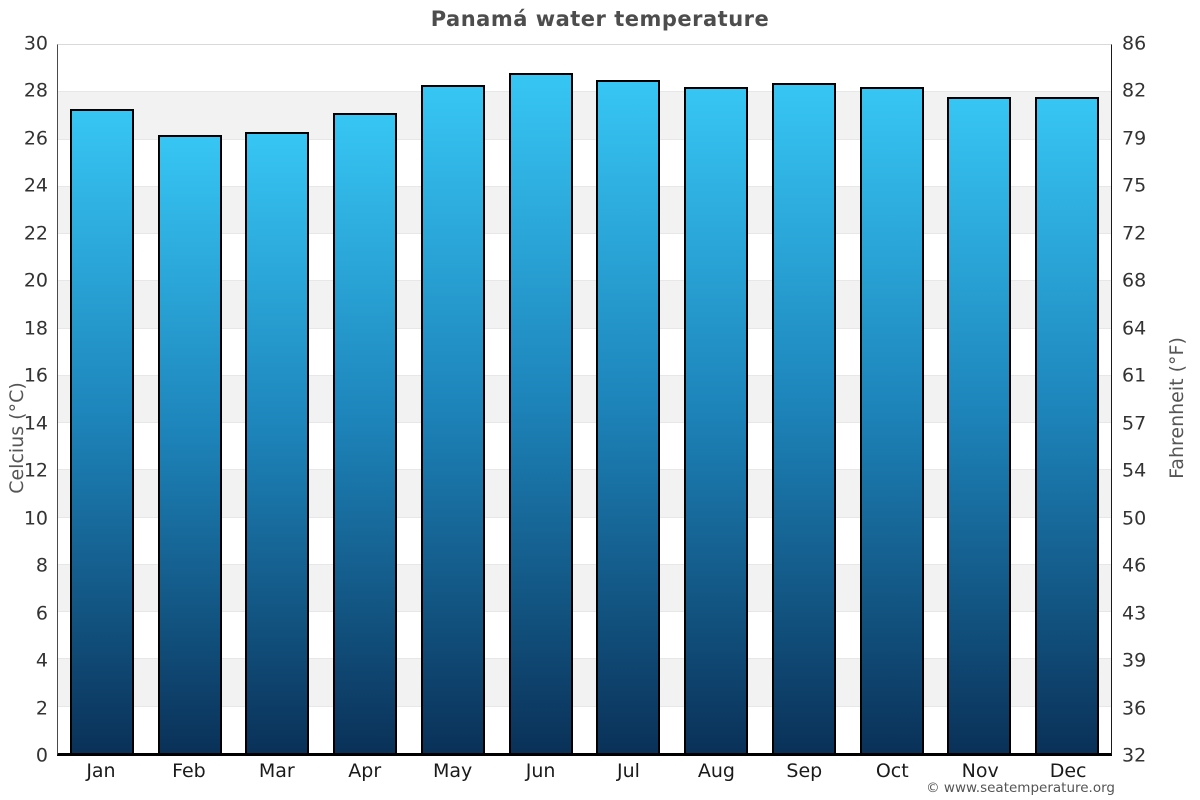 The image size is (1200, 800). Describe the element at coordinates (35, 328) in the screenshot. I see `celsius-tick-18: 18` at that location.